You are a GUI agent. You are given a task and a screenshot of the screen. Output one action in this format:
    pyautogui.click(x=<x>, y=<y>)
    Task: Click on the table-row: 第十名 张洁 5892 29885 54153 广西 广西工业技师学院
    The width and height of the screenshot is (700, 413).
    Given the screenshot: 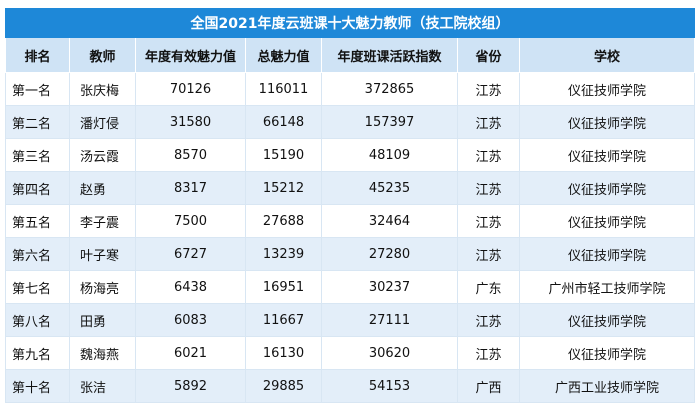 What is the action you would take?
    pyautogui.click(x=350, y=386)
    